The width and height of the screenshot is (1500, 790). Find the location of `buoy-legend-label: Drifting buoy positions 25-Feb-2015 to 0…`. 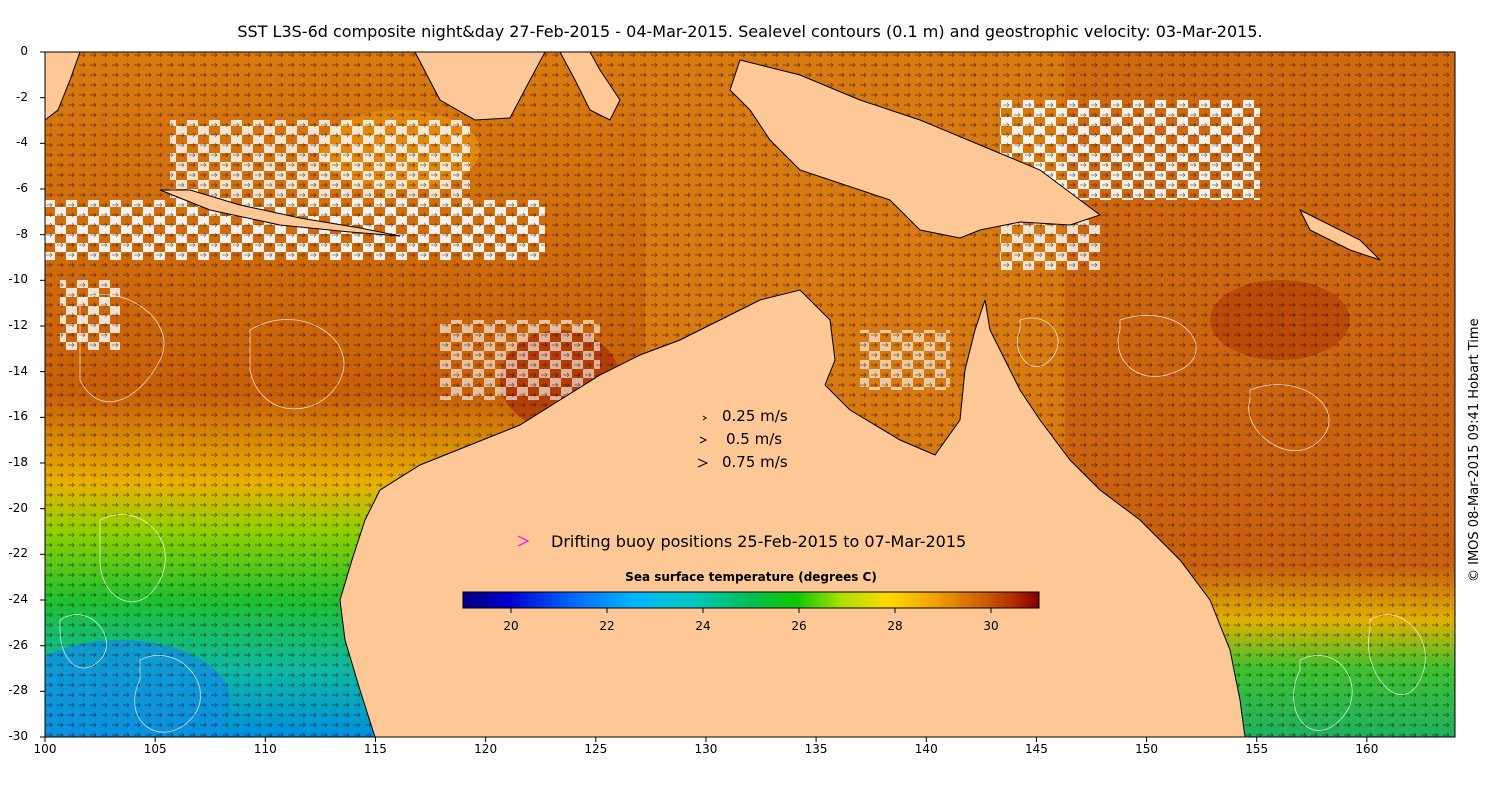

buoy-legend-label: Drifting buoy positions 25-Feb-2015 to 0… is located at coordinates (759, 541).